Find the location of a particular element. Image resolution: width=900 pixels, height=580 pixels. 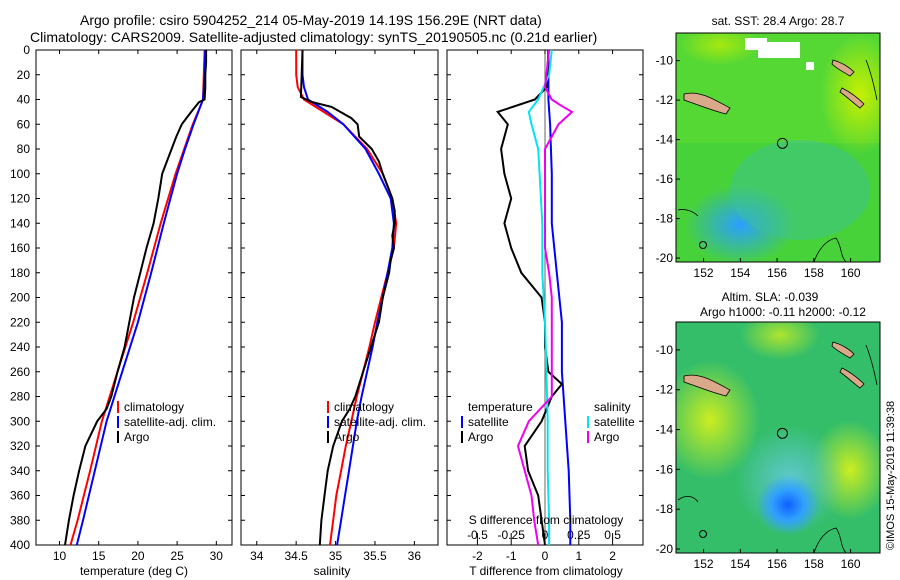

difference-salinity-legend: salinity satellite Argo is located at coordinates (611, 422).